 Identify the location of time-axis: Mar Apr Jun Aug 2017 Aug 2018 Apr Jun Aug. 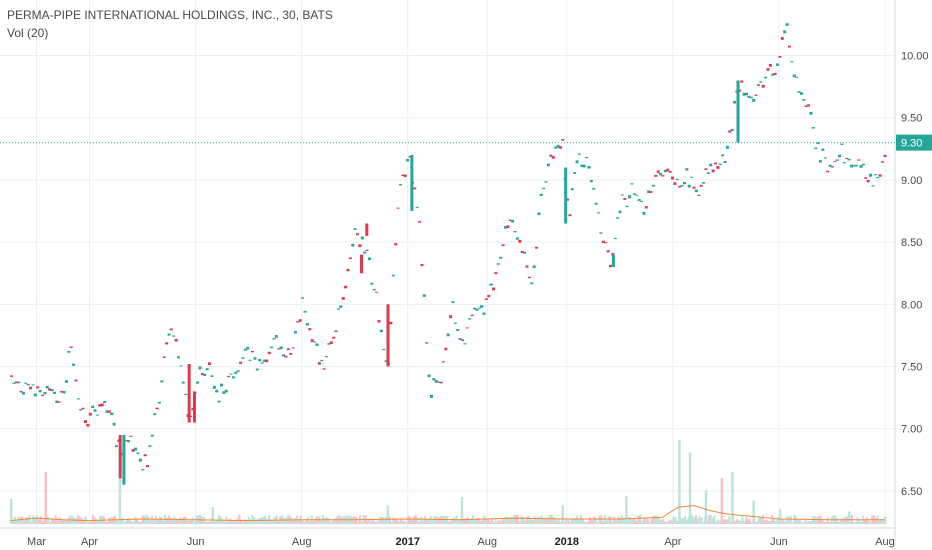
(461, 542).